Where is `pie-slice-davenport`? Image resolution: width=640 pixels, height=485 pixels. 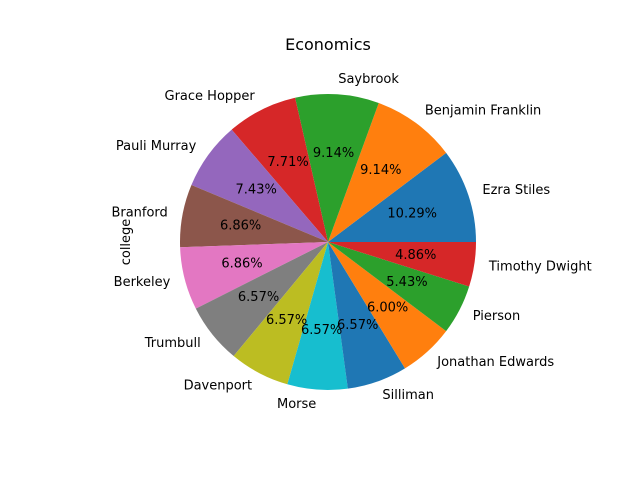
pie-slice-davenport is located at coordinates (280, 313).